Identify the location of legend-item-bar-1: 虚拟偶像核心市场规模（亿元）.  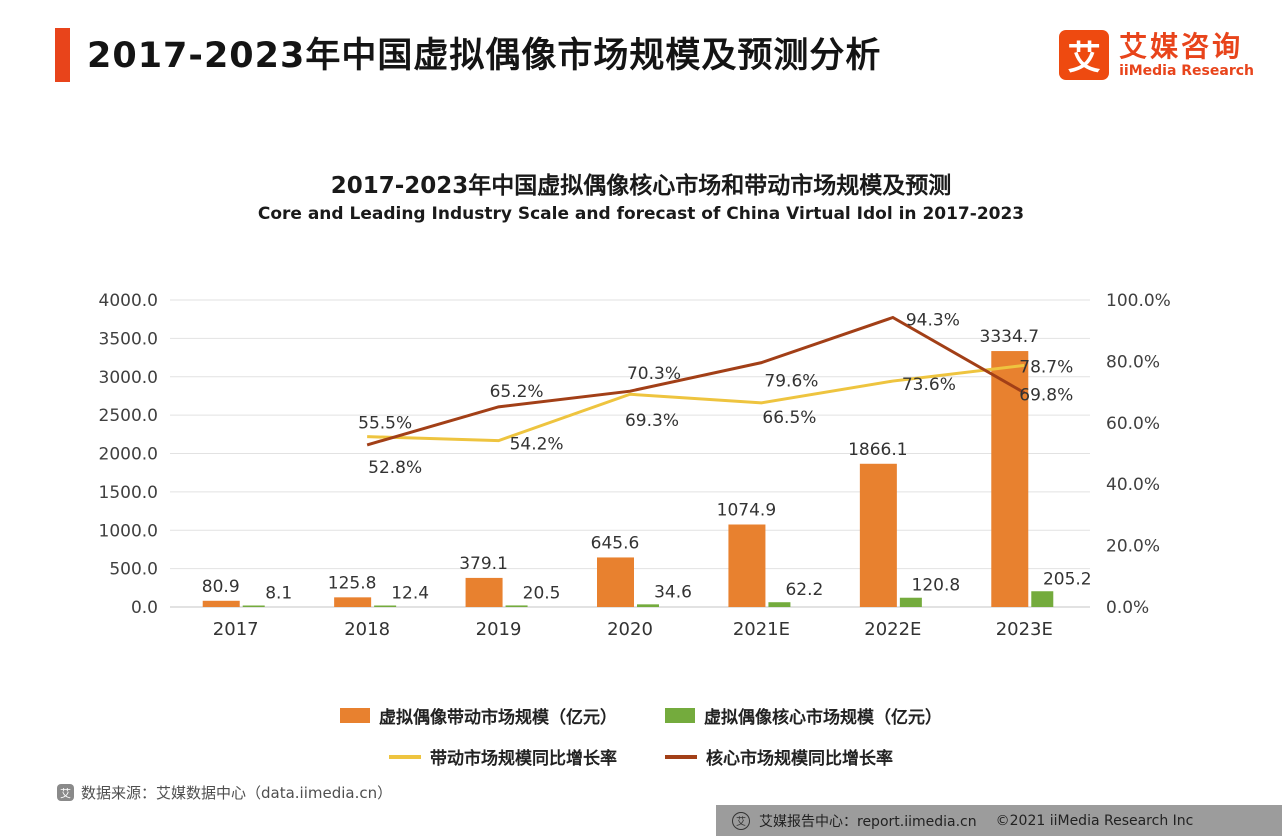
(803, 715).